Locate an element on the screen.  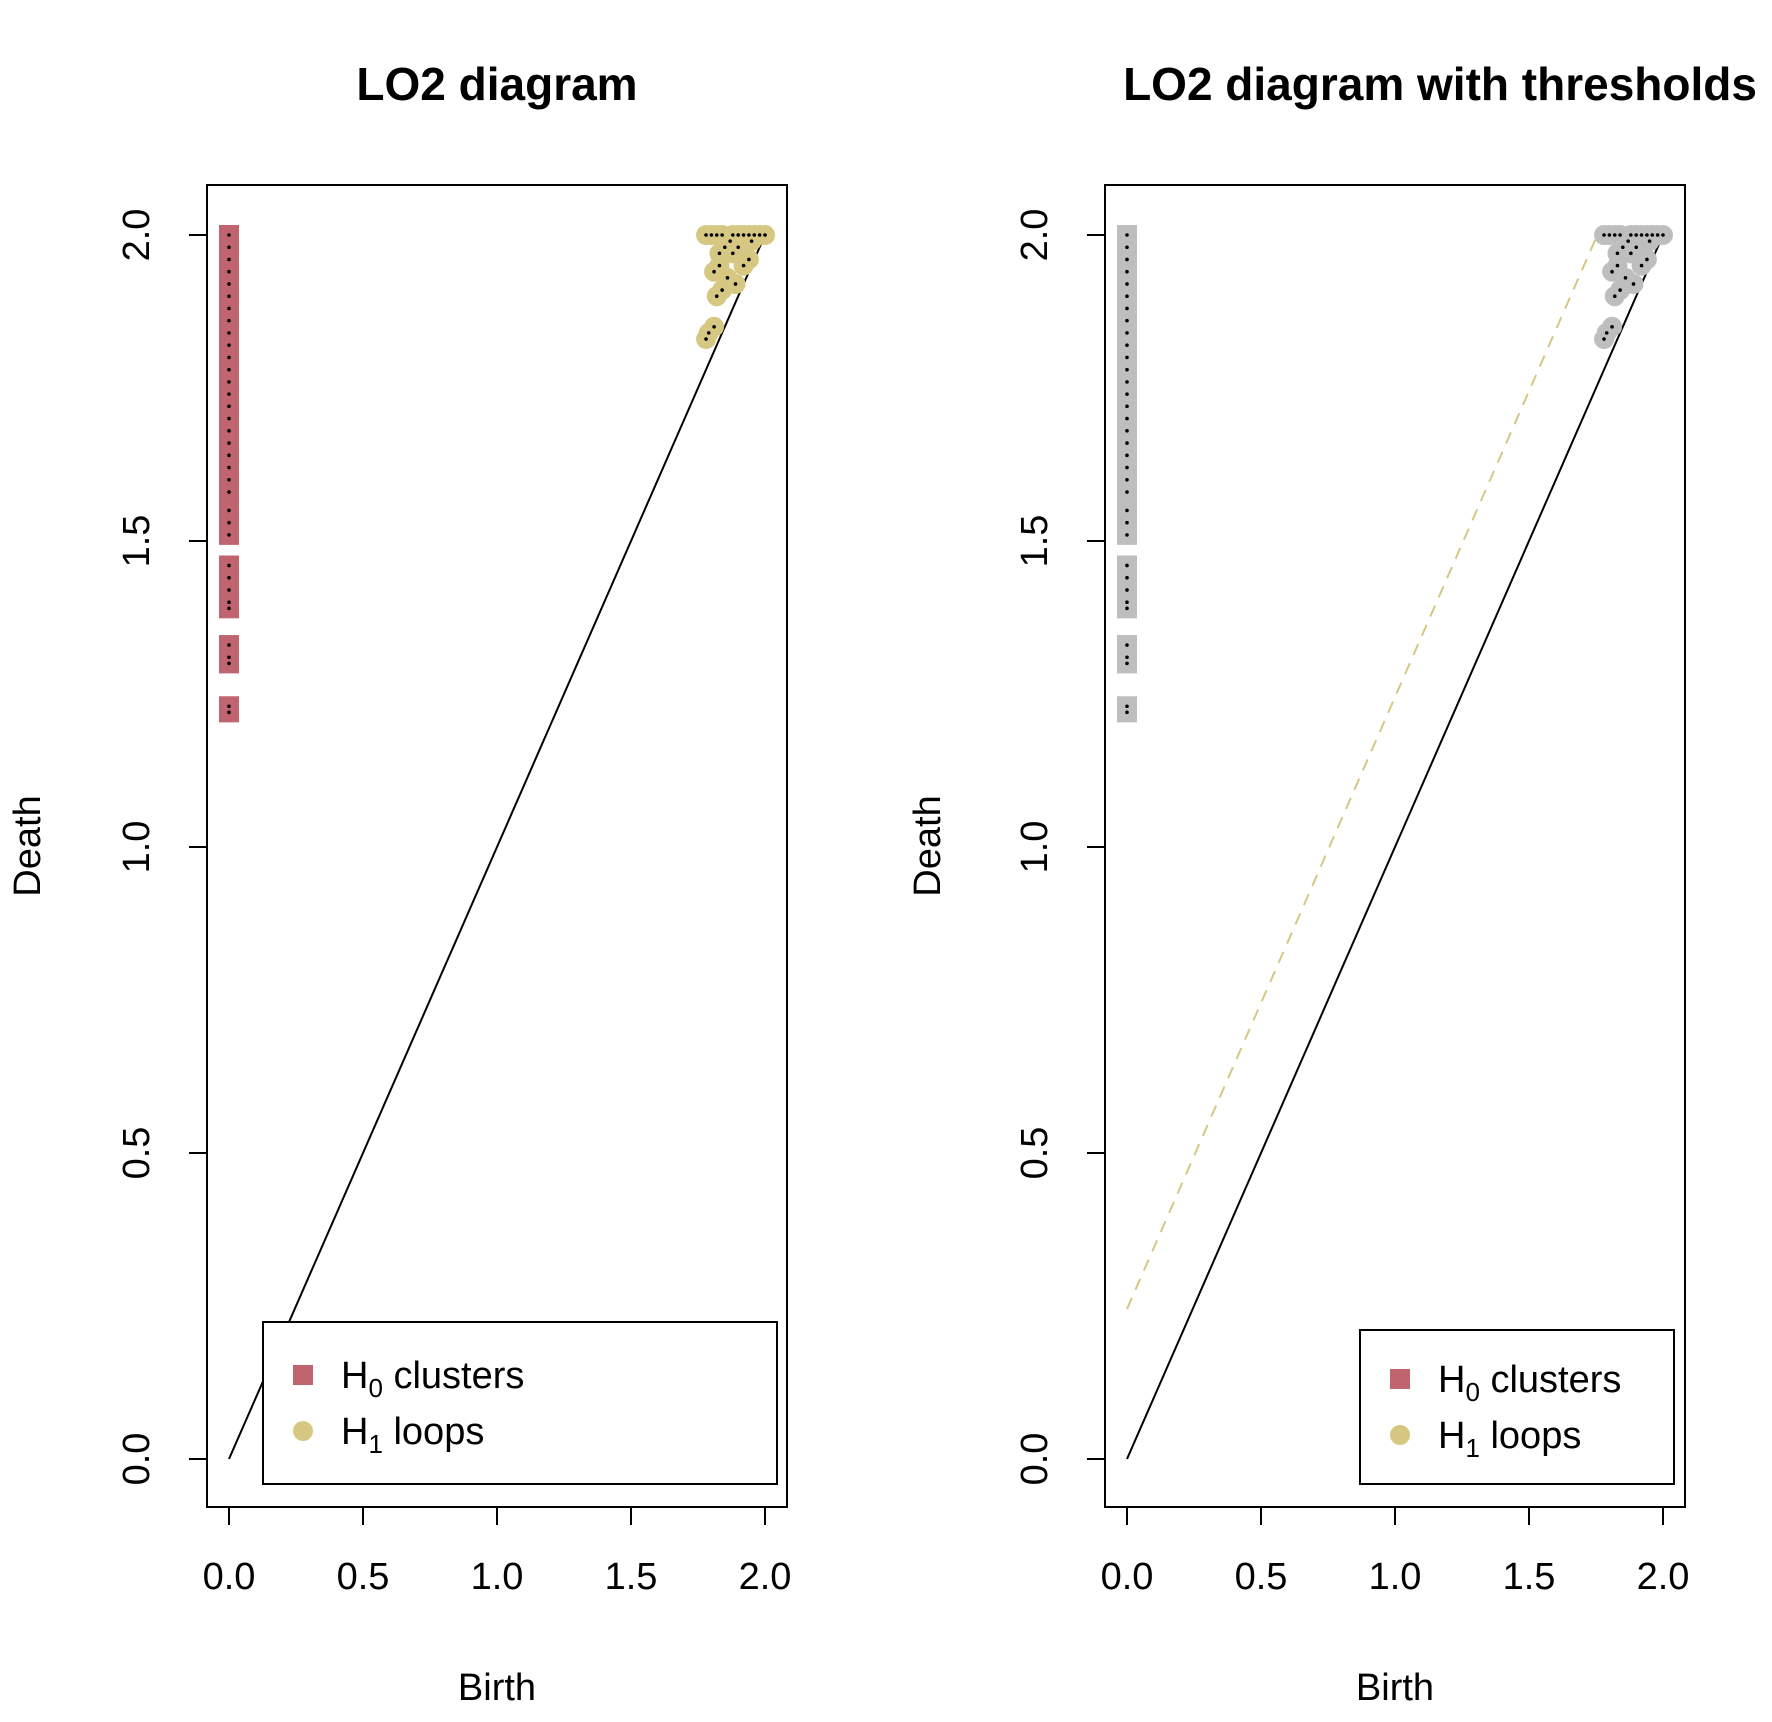
series-h0-clusters is located at coordinates (229, 474).